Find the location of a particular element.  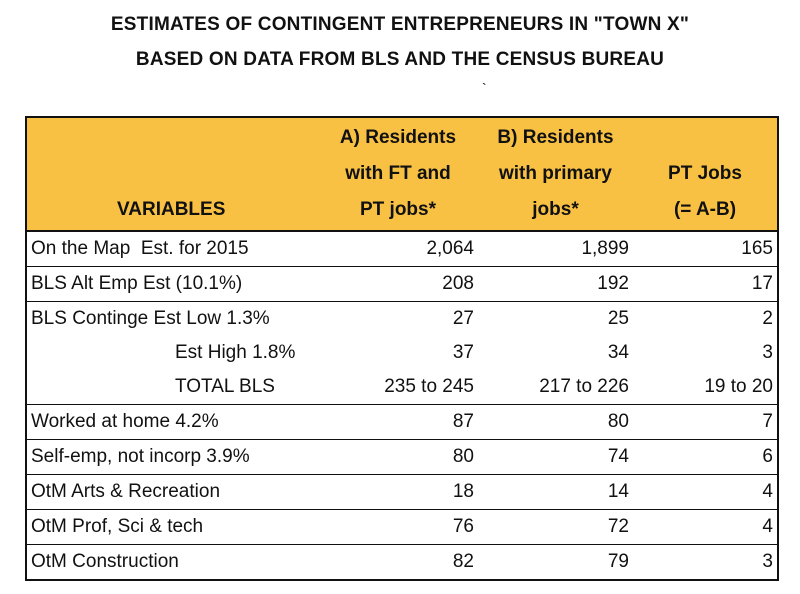

cell-a: 27 is located at coordinates (463, 318).